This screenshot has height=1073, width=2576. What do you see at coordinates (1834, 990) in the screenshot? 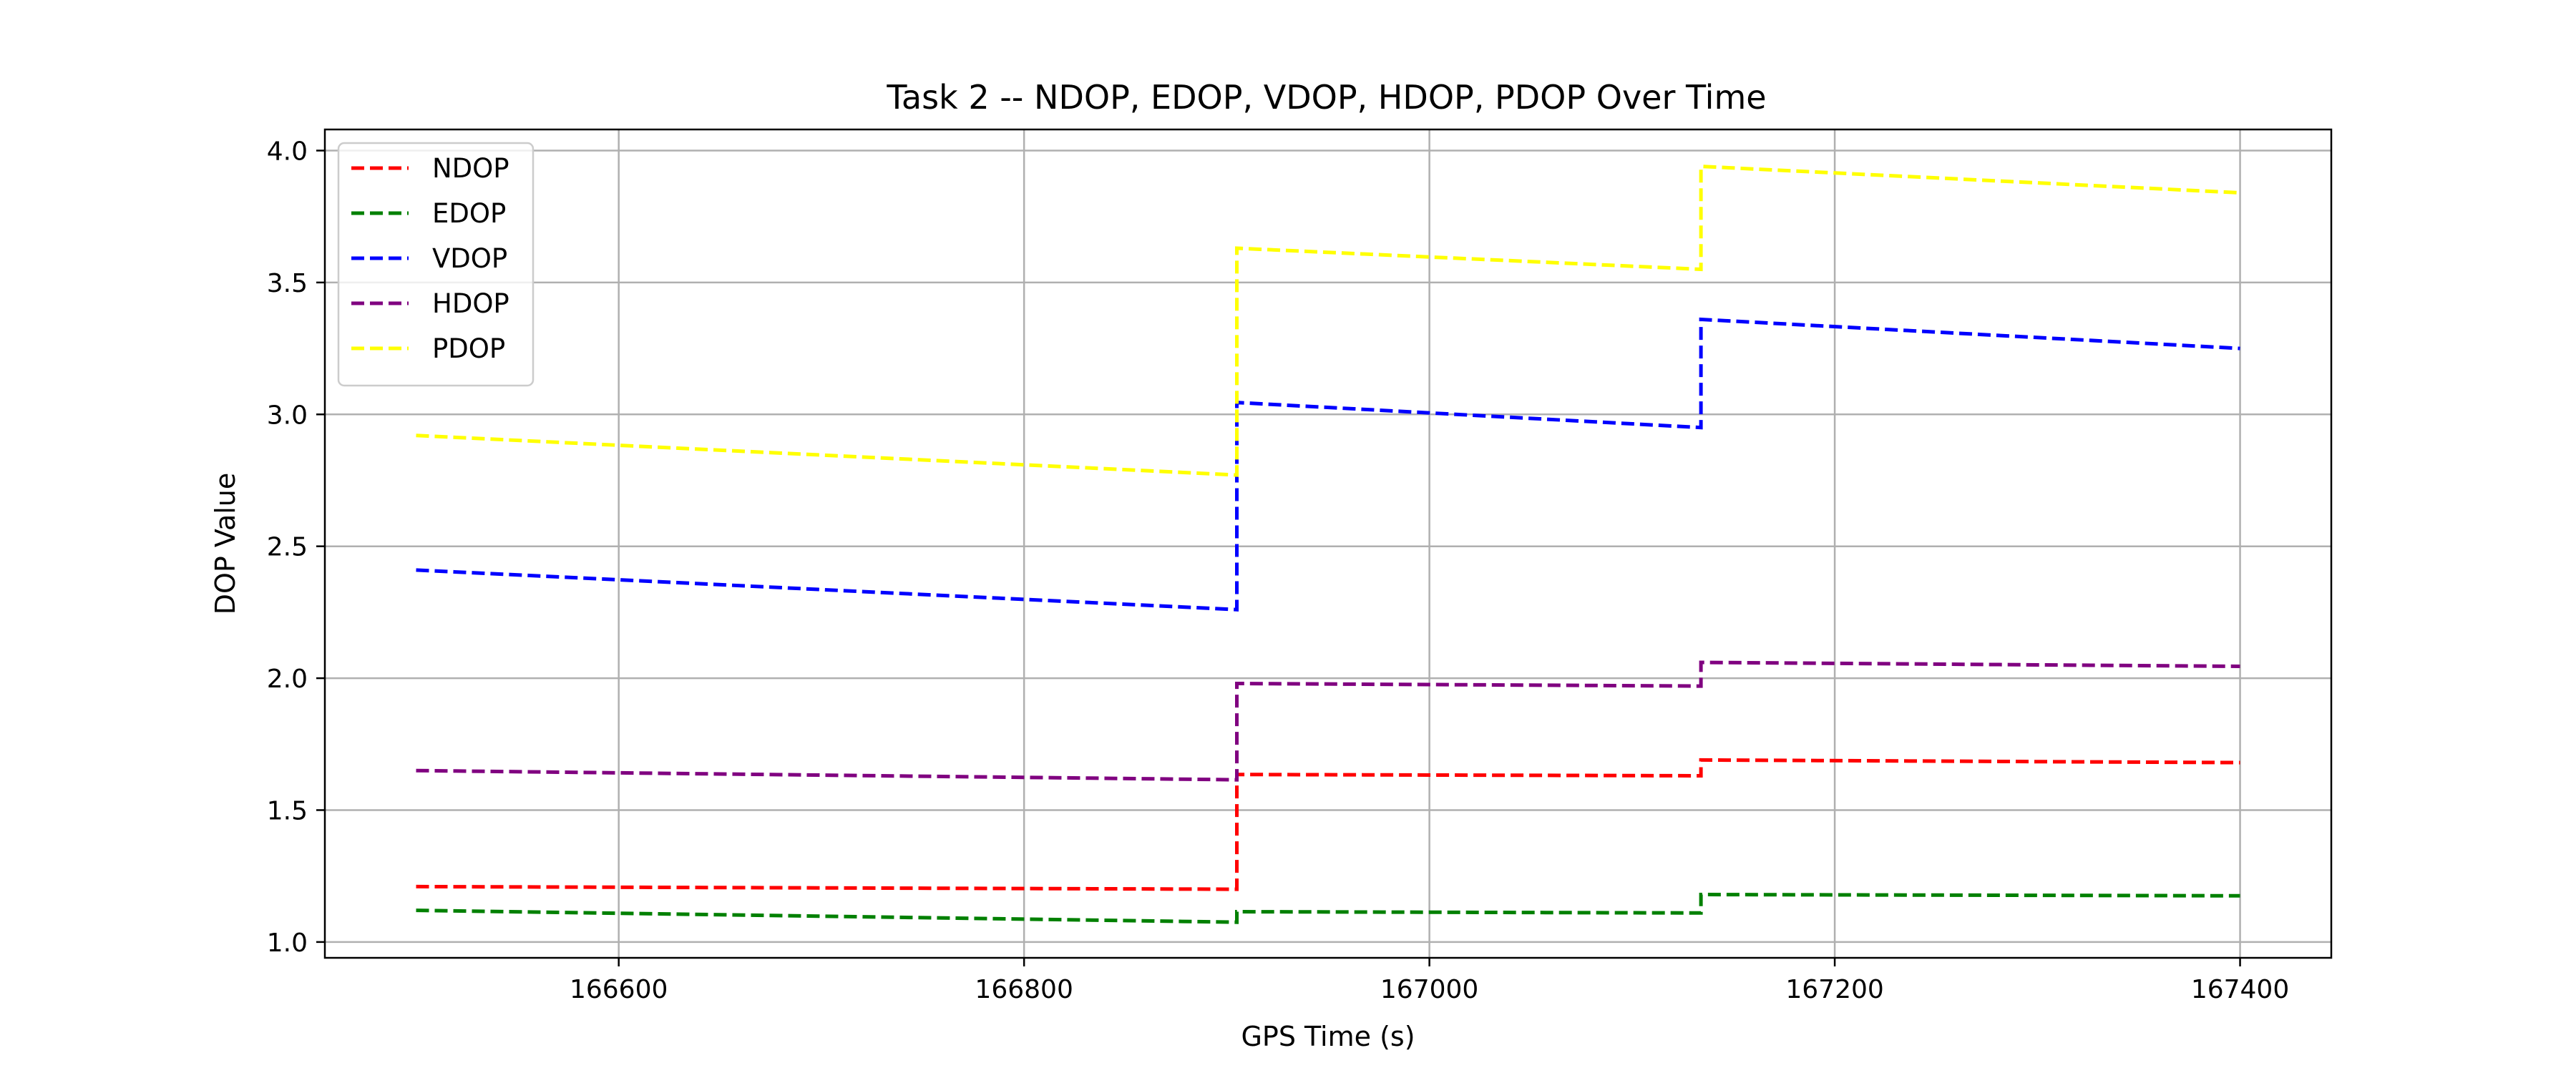
I see `x-tick-label: 167200` at bounding box center [1834, 990].